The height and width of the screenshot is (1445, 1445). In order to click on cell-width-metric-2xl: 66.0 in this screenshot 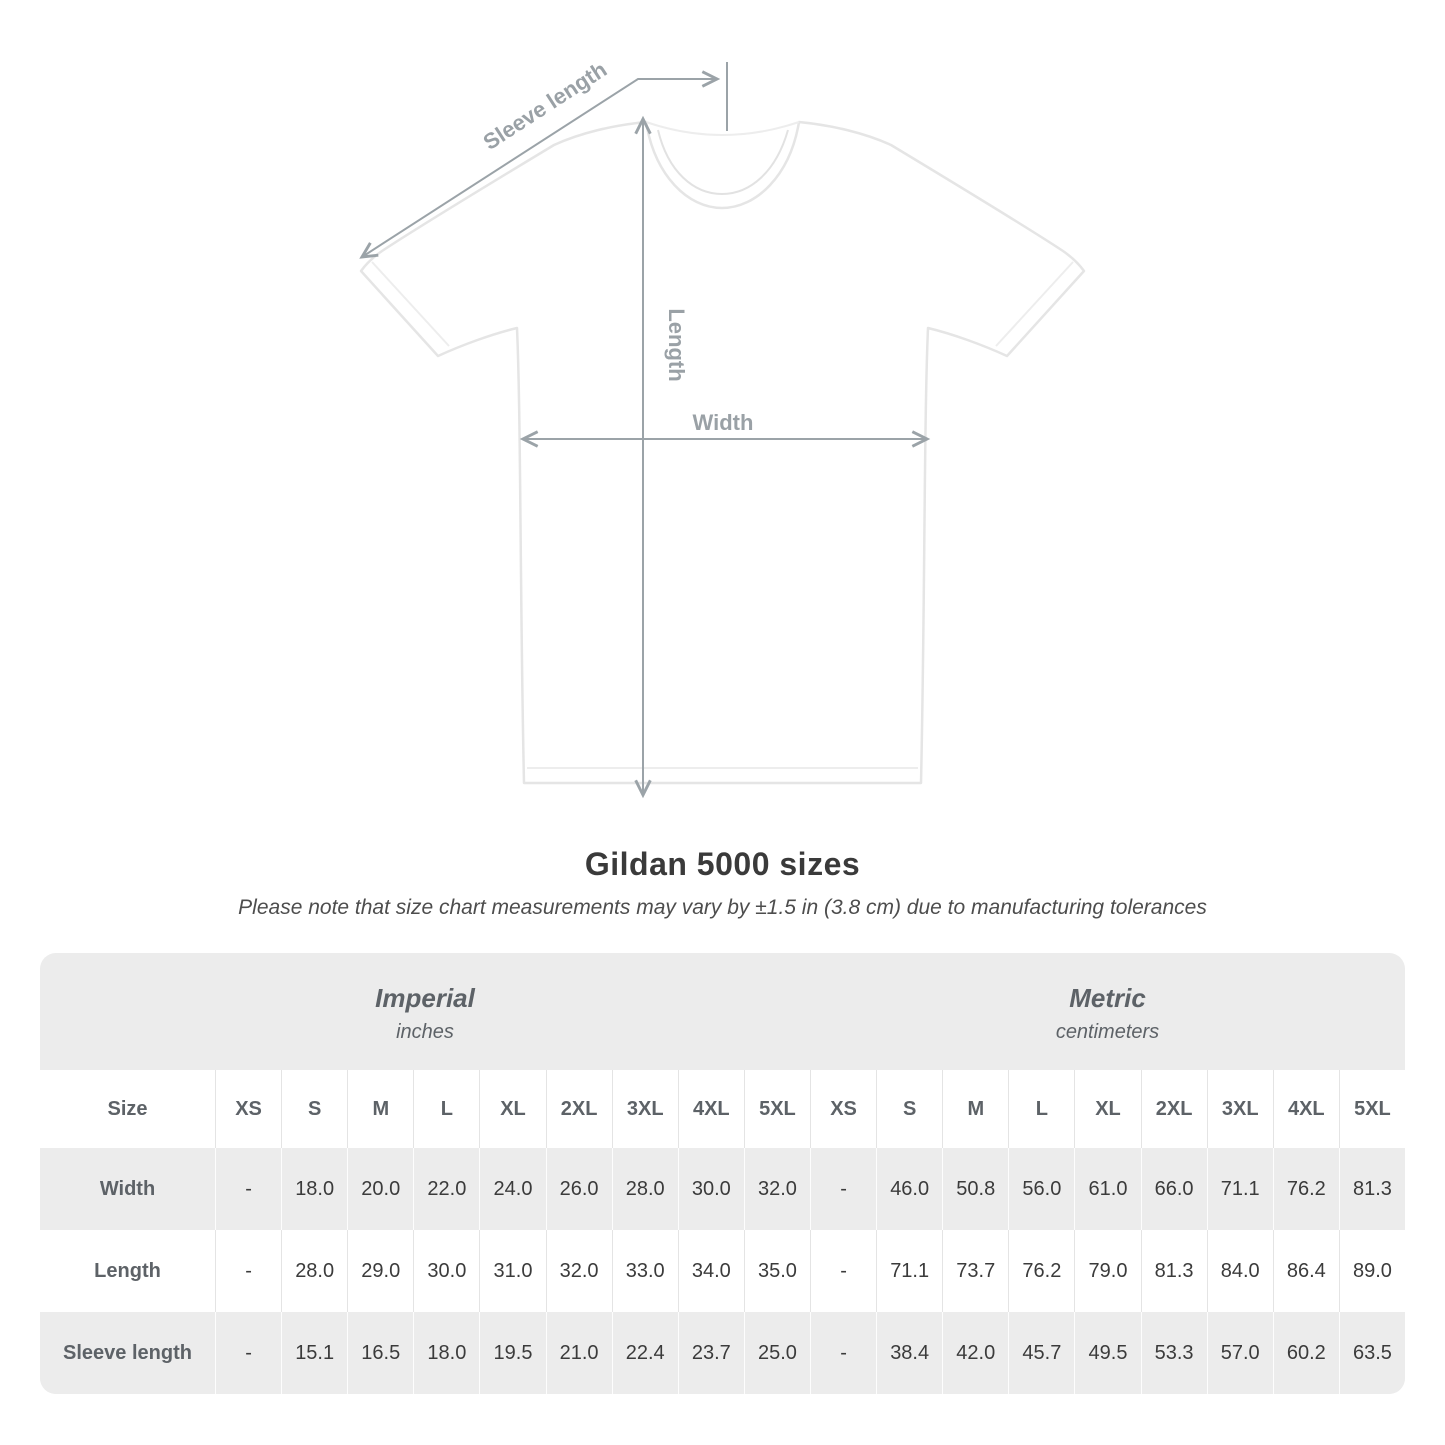, I will do `click(1173, 1189)`.